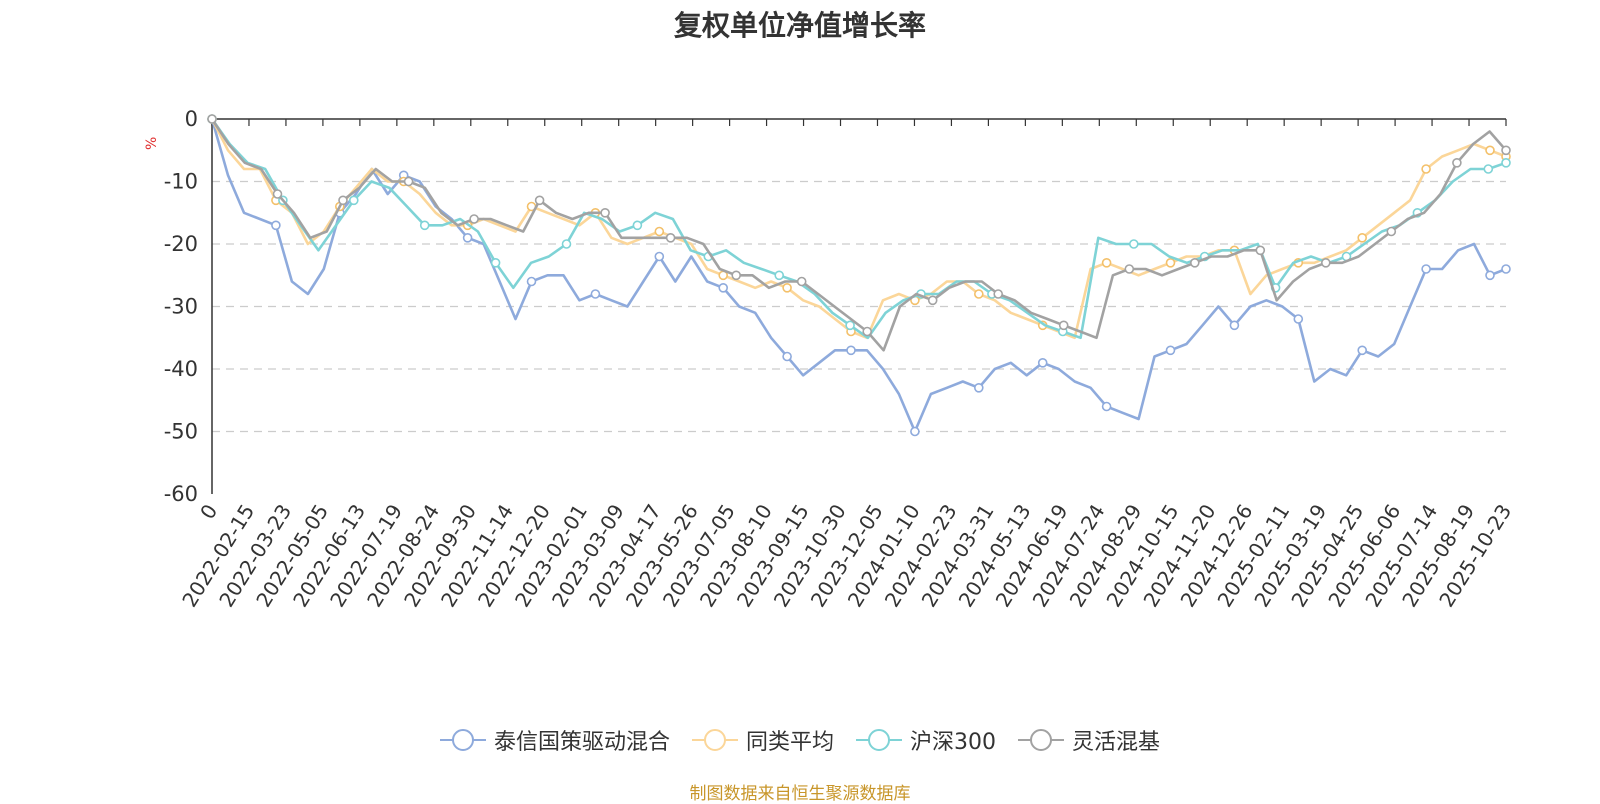  What do you see at coordinates (181, 494) in the screenshot?
I see `y-tick-label: -60` at bounding box center [181, 494].